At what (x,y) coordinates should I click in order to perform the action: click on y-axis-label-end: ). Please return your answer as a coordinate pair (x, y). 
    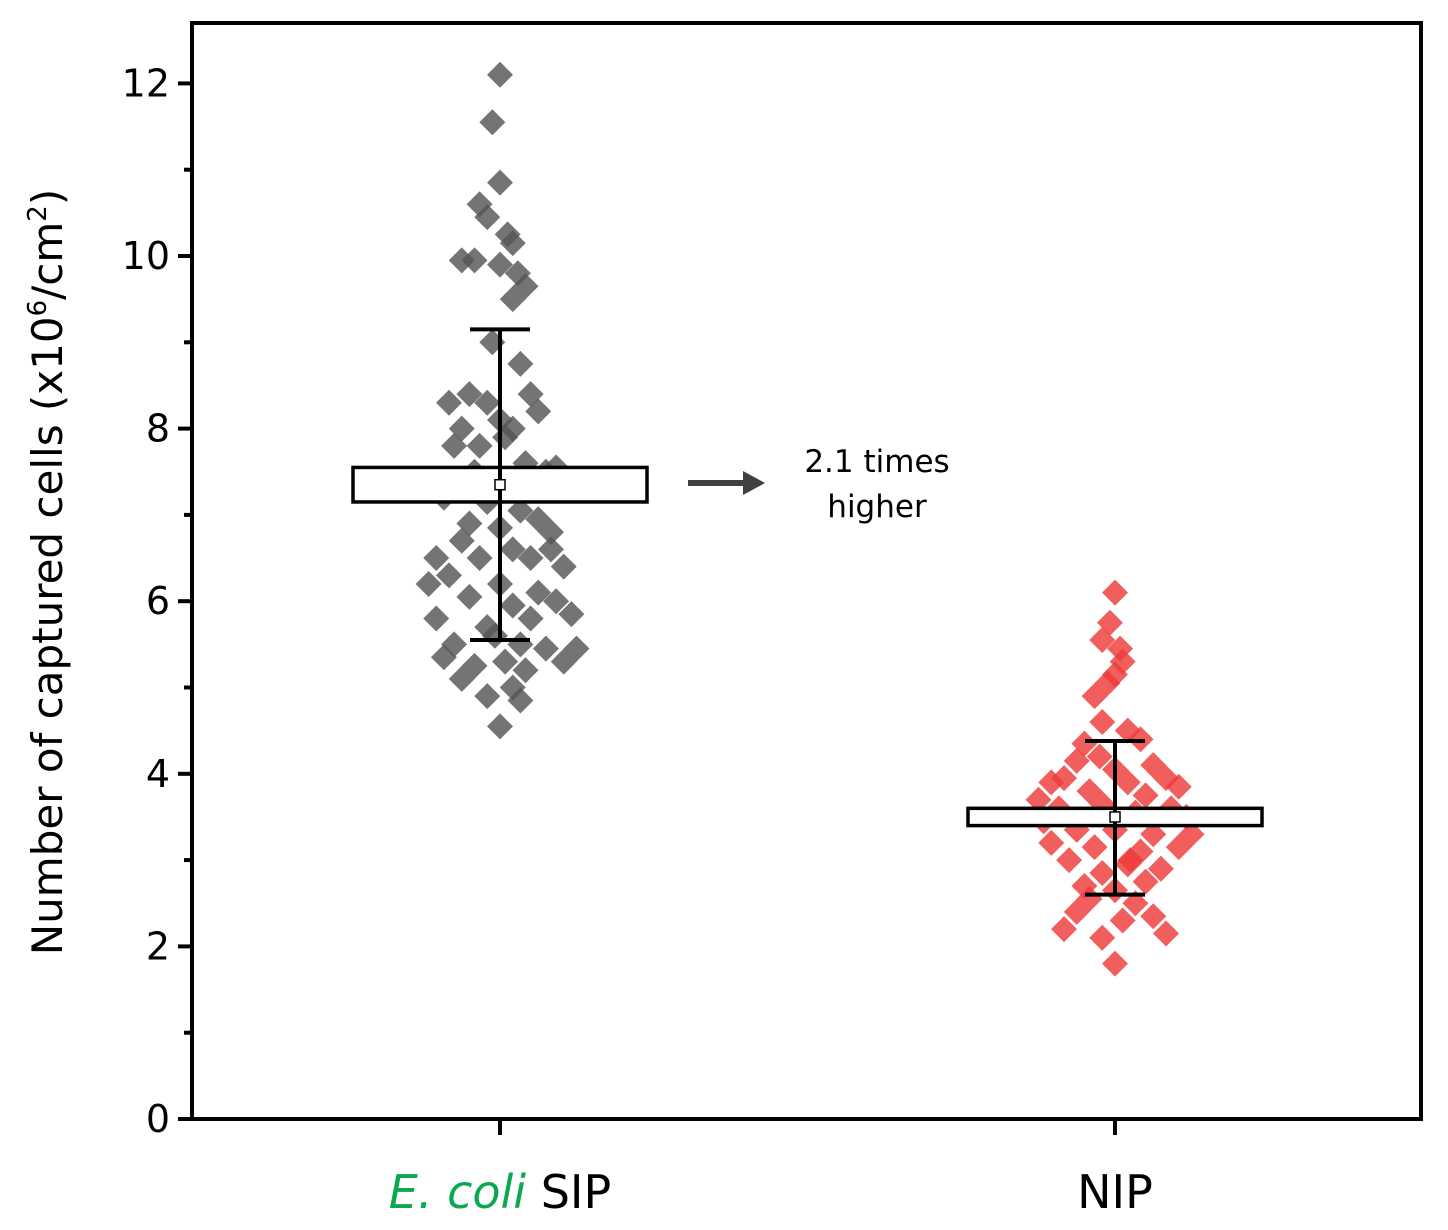
    Looking at the image, I should click on (47, 197).